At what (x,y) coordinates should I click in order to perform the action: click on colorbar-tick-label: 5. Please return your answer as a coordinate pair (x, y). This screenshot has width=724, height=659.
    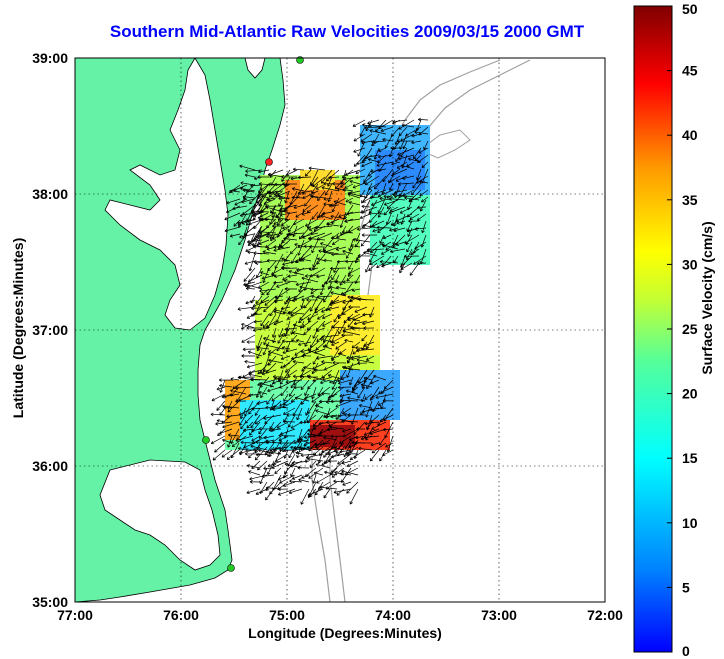
    Looking at the image, I should click on (686, 587).